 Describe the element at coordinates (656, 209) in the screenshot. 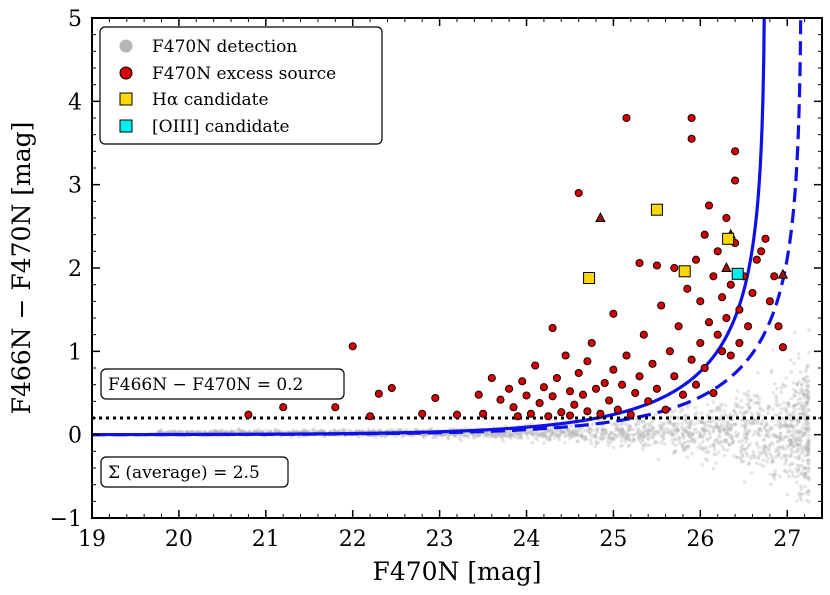

I see `halpha-candidate-point` at that location.